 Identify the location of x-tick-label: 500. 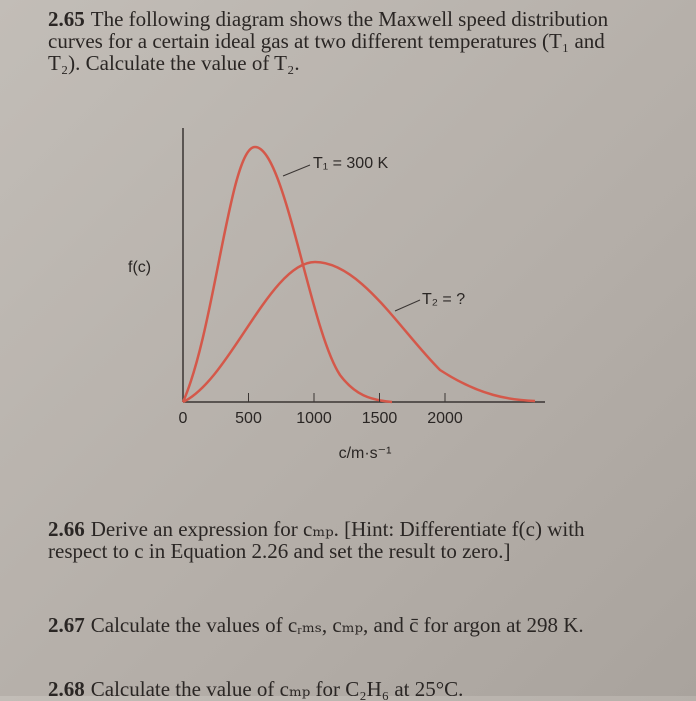
(248, 418).